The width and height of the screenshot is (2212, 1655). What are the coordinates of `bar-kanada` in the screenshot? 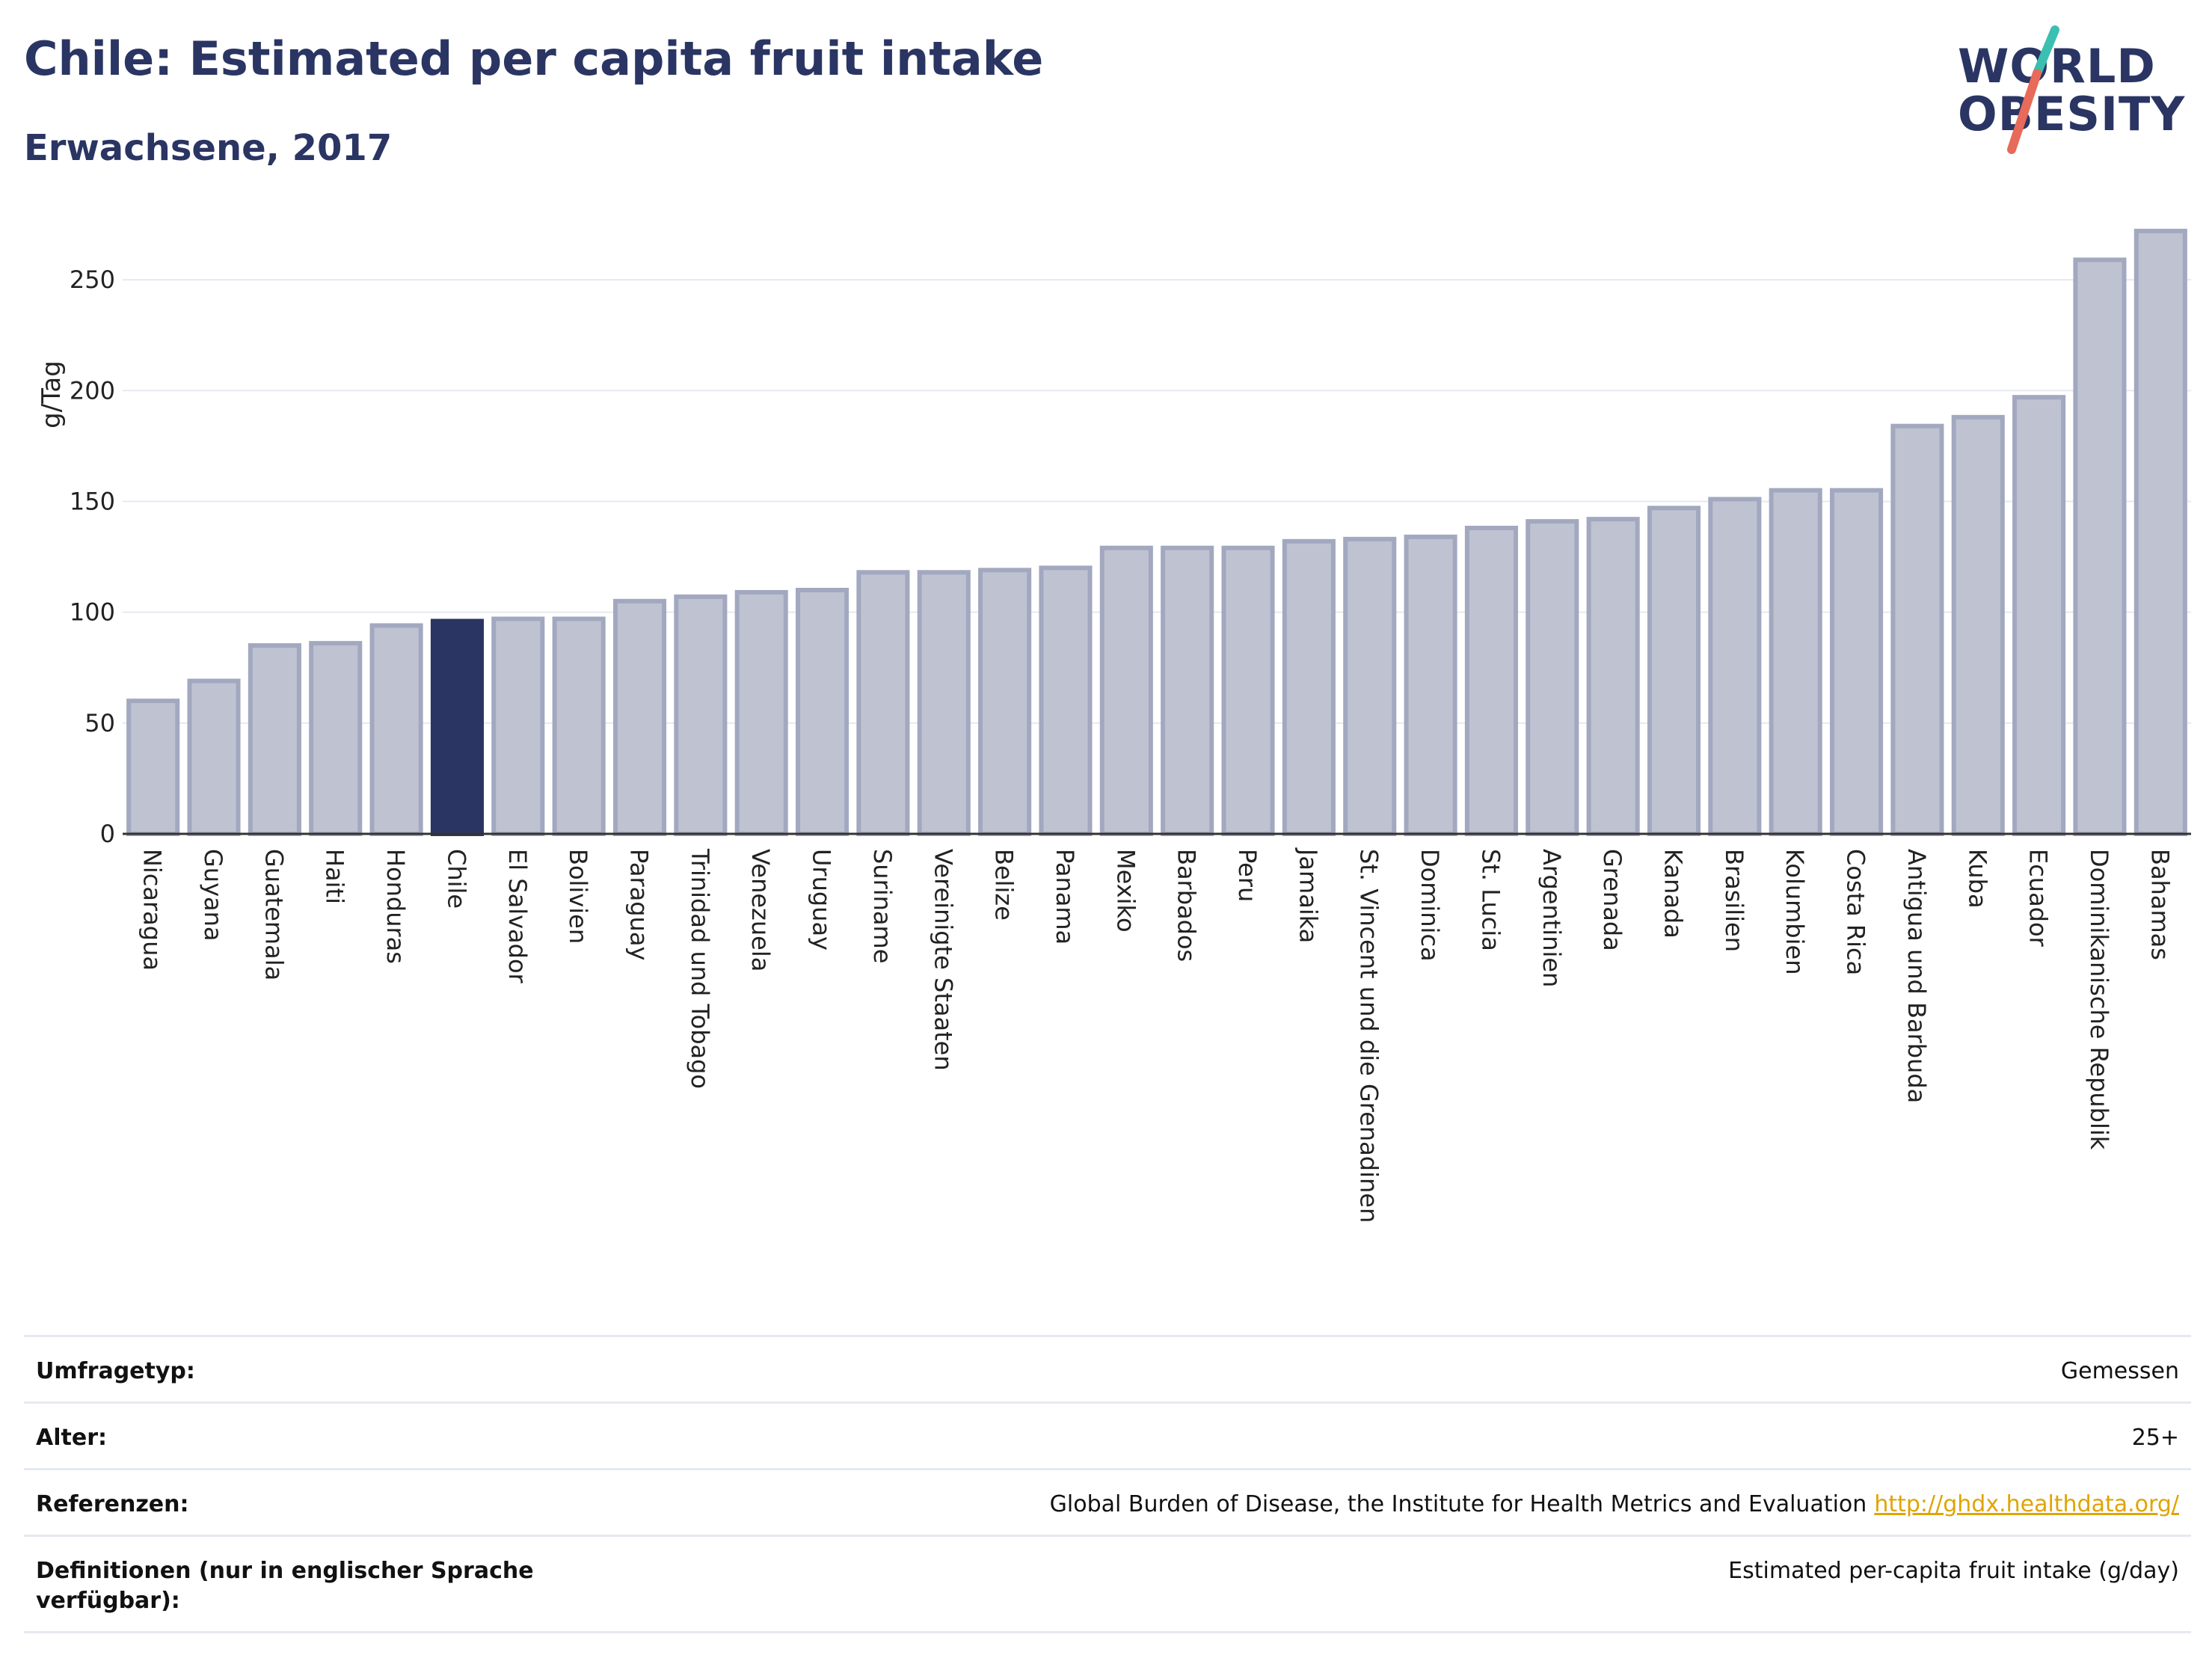 It's located at (1674, 671).